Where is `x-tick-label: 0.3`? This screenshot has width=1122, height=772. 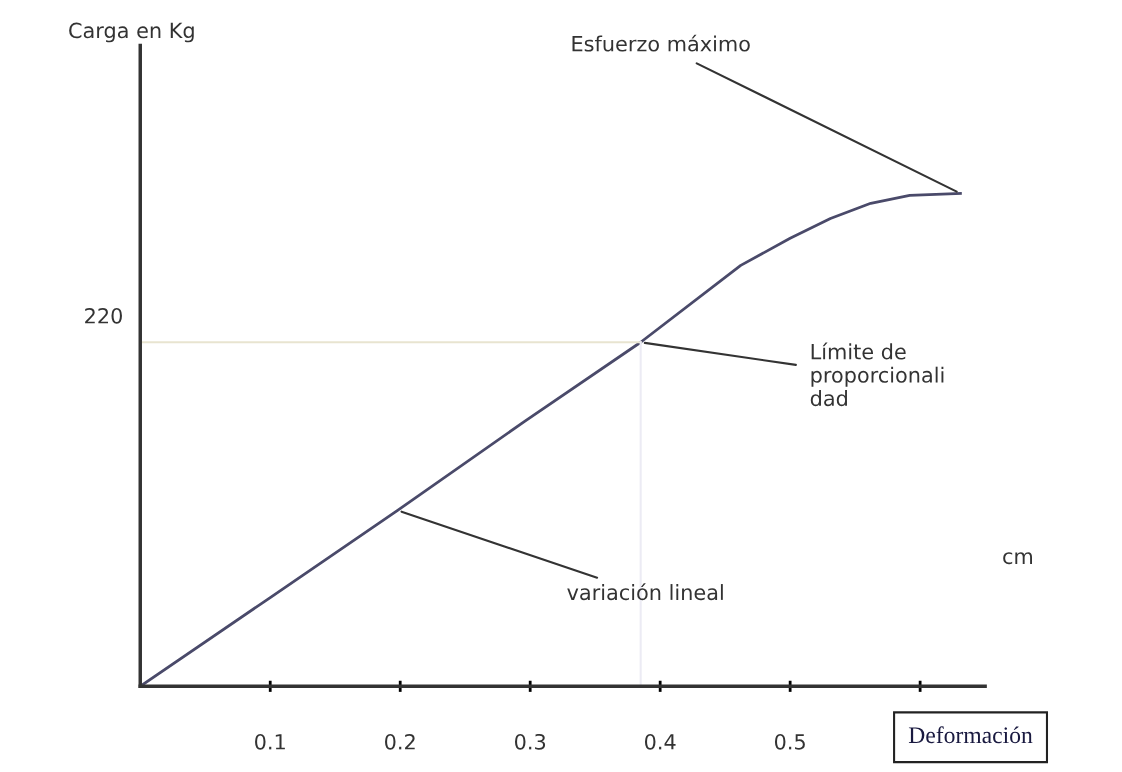 x-tick-label: 0.3 is located at coordinates (530, 741).